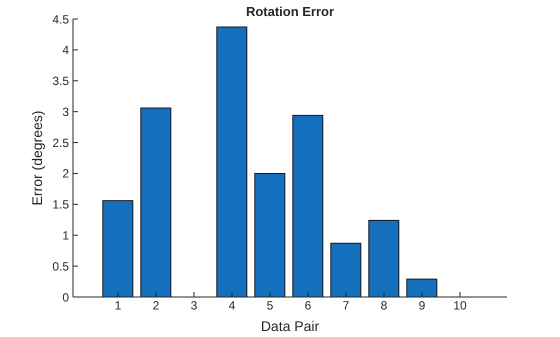  Describe the element at coordinates (156, 305) in the screenshot. I see `x-tick-label: 2` at that location.